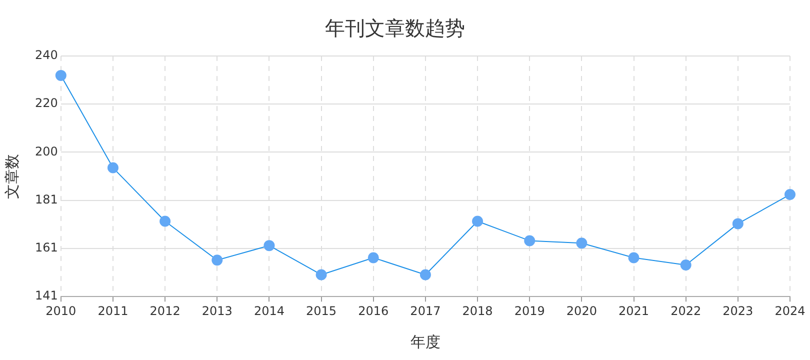 The height and width of the screenshot is (360, 810). I want to click on x-tick-label: 2011, so click(113, 311).